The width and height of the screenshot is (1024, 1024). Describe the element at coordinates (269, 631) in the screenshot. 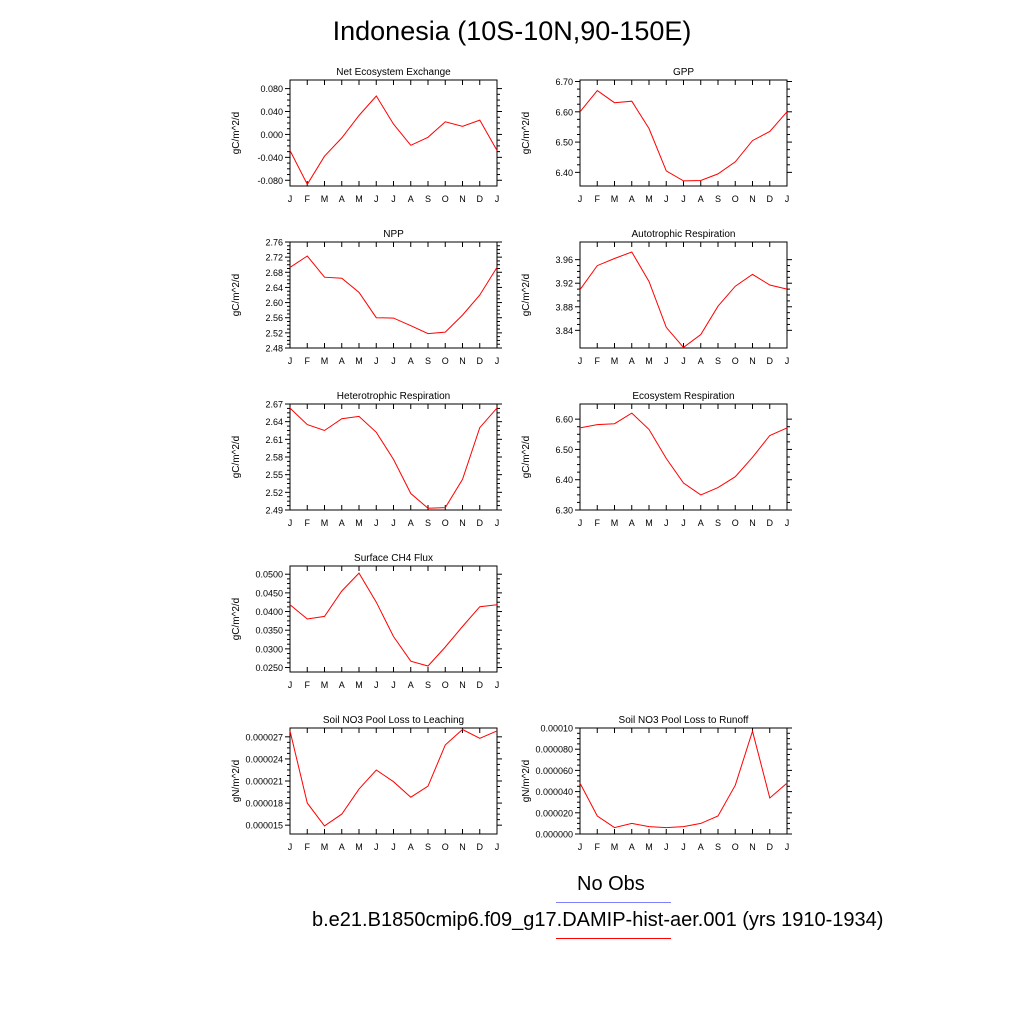

I see `y-tick-label: 0.0350` at that location.